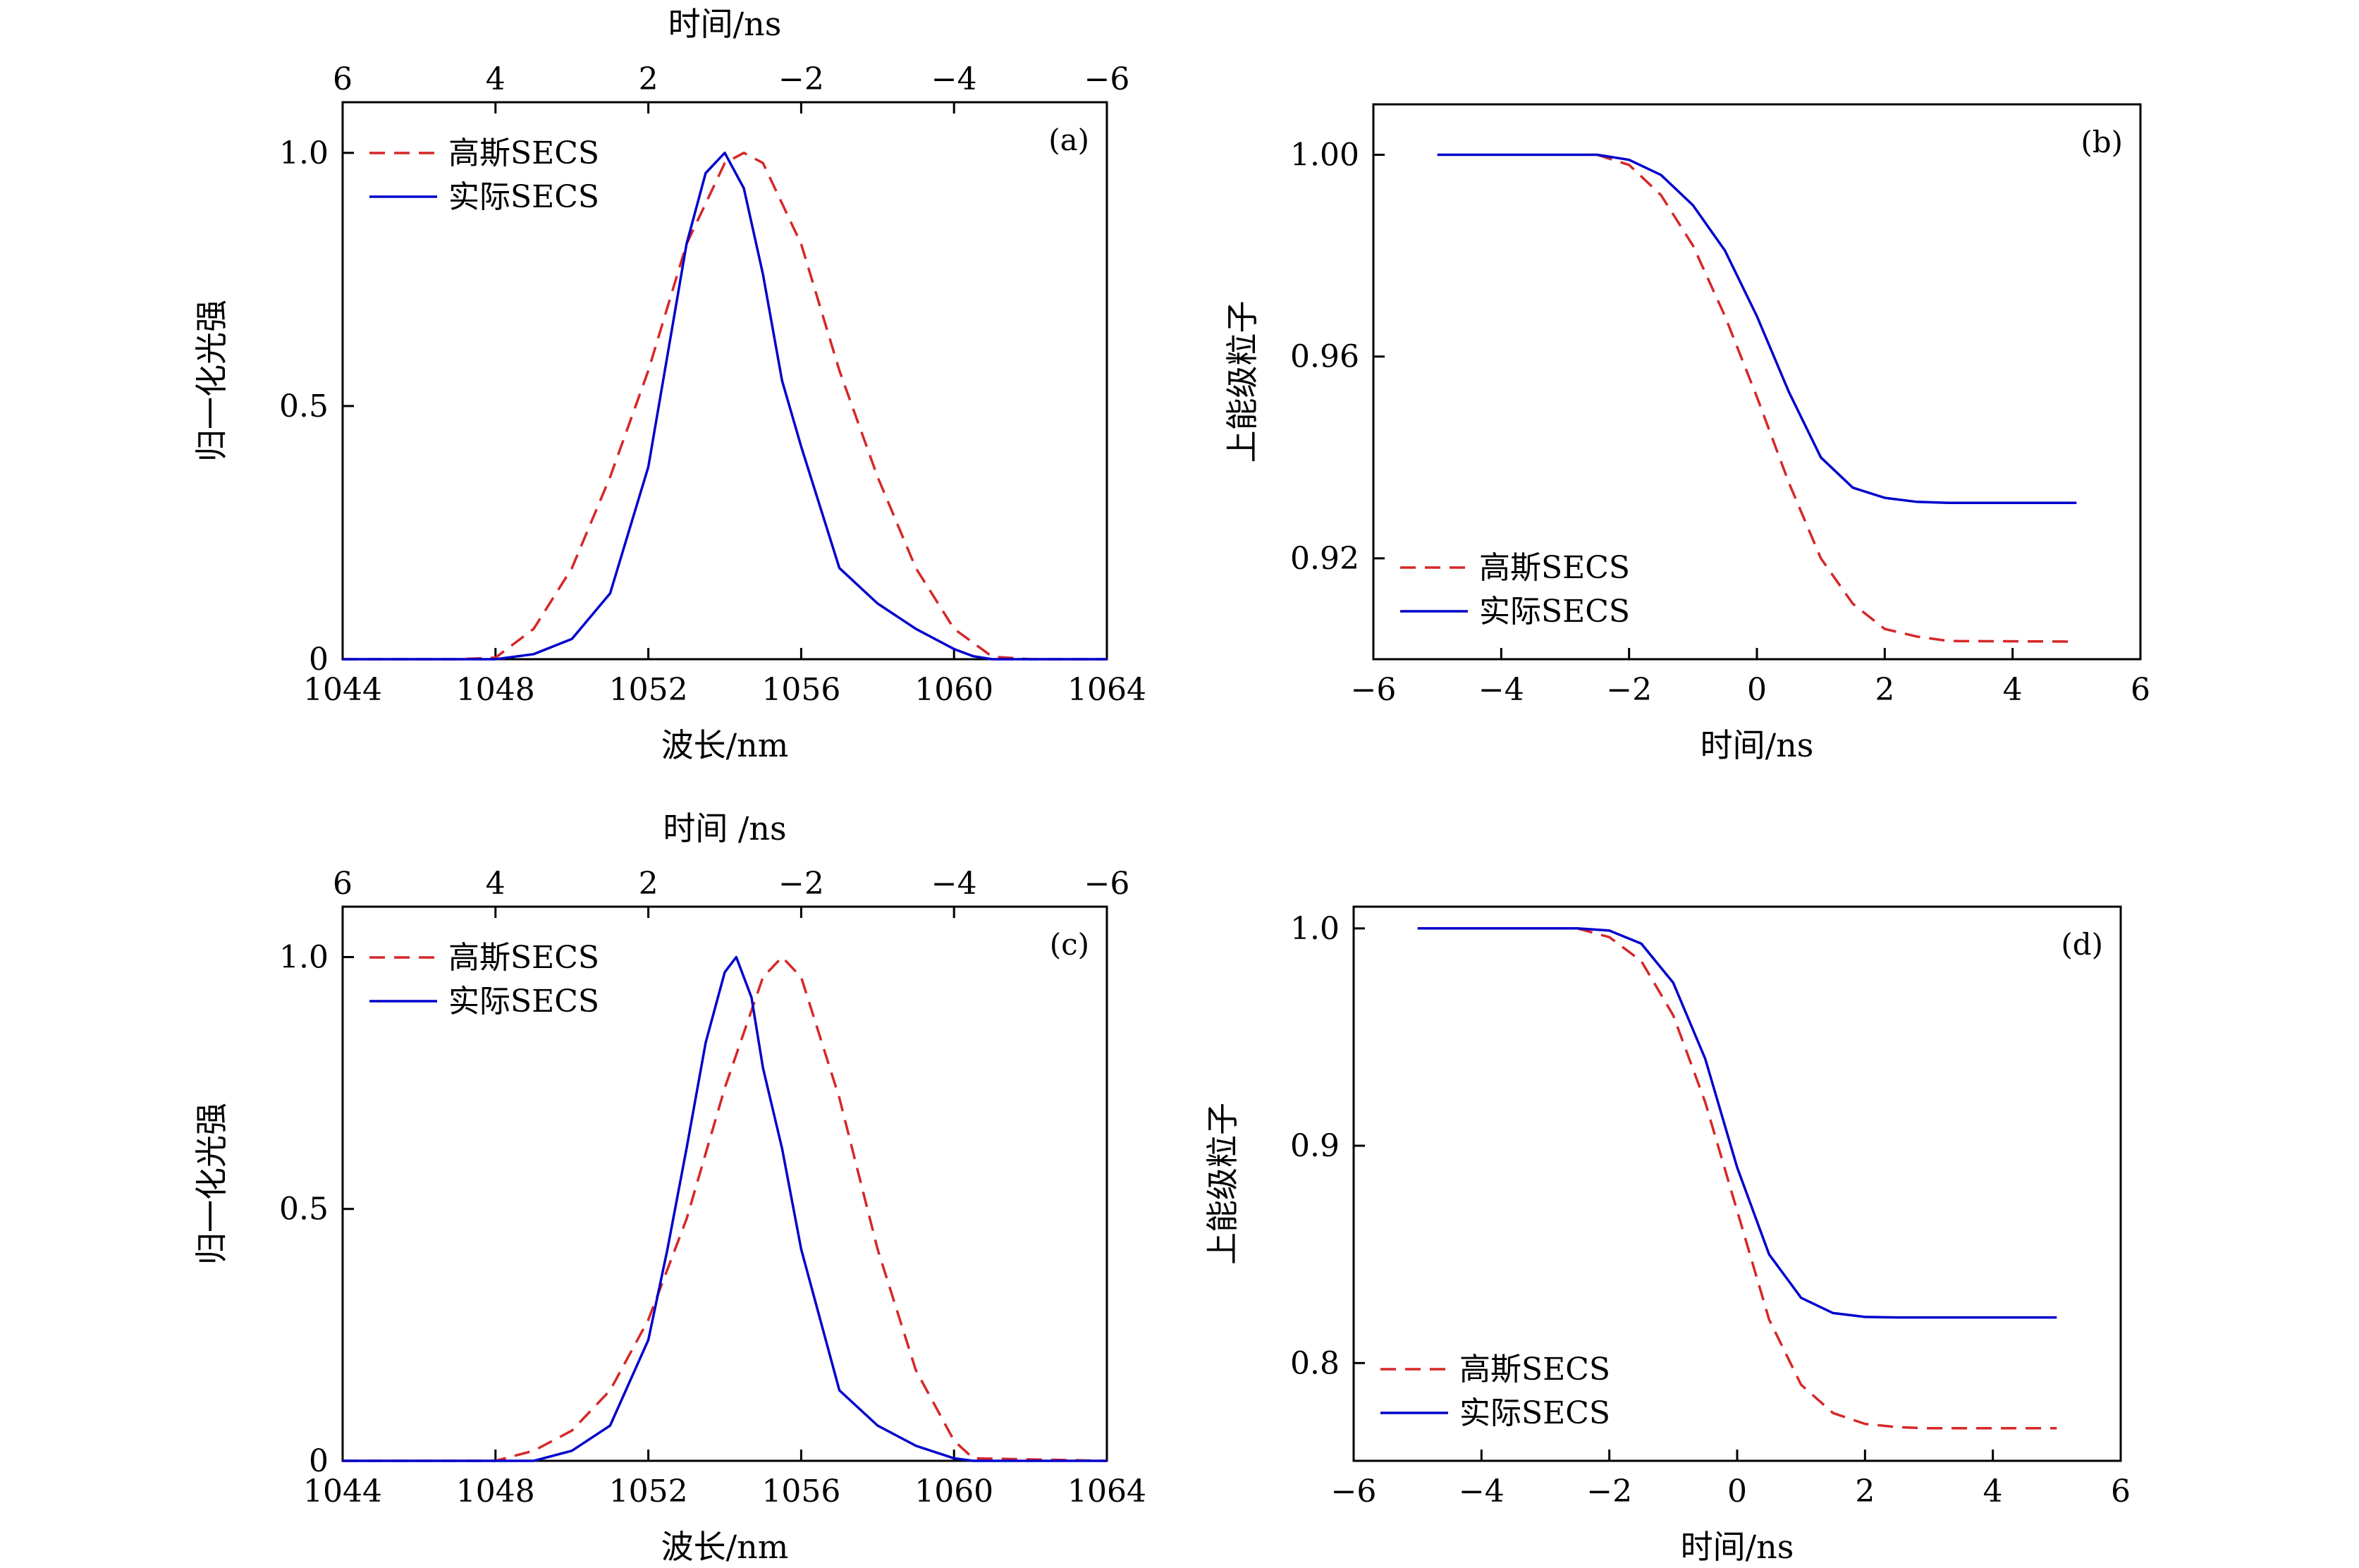 This screenshot has height=1568, width=2359. I want to click on panel-tag: (a), so click(1068, 140).